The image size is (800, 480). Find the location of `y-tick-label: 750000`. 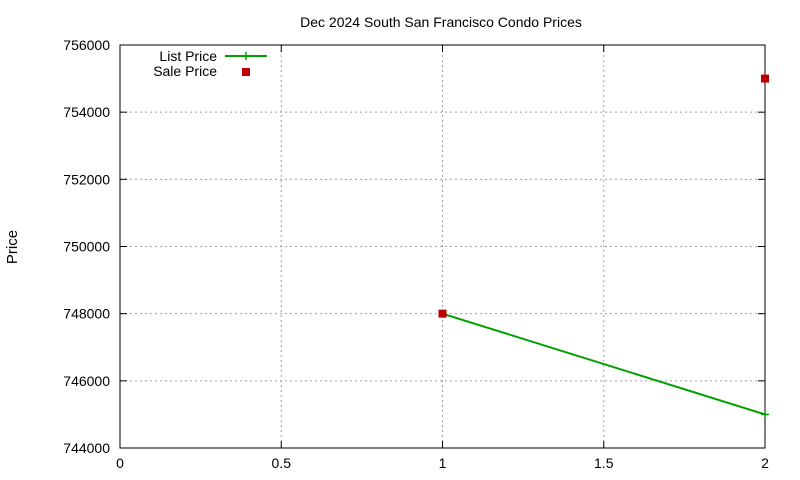

y-tick-label: 750000 is located at coordinates (86, 247).